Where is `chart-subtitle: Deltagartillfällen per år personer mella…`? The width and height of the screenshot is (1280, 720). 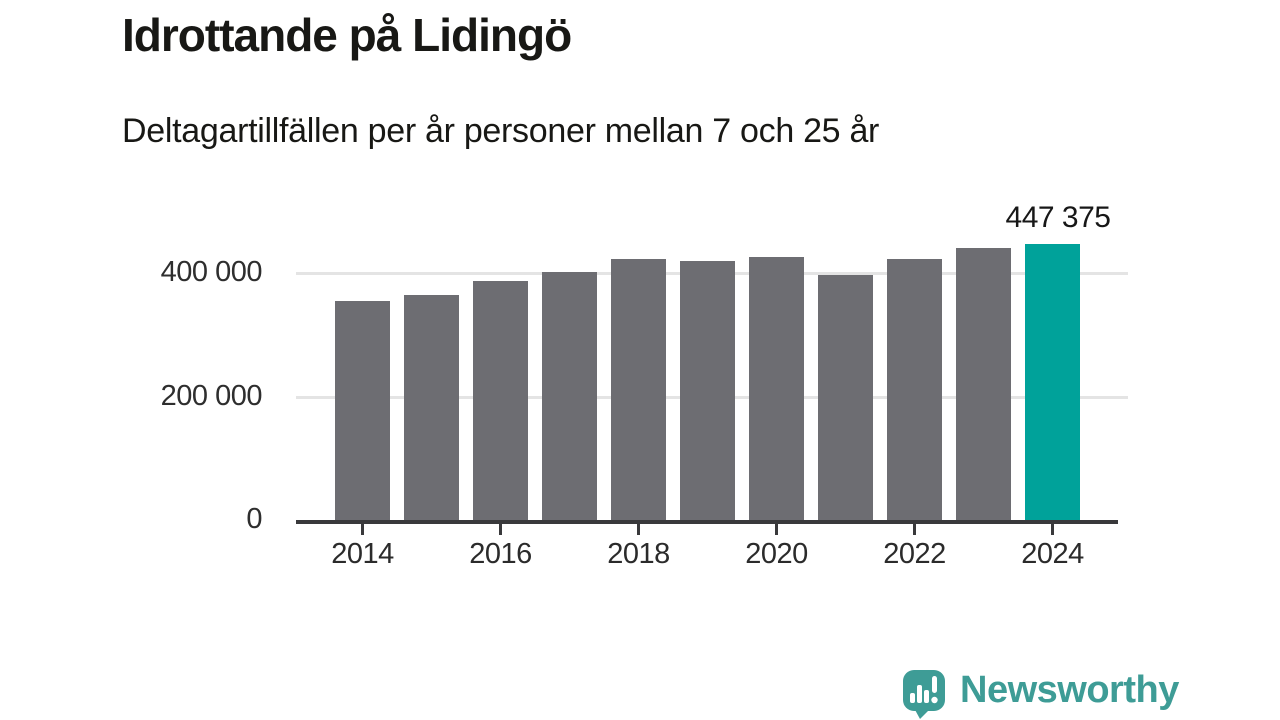
chart-subtitle: Deltagartillfällen per år personer mella… is located at coordinates (501, 131).